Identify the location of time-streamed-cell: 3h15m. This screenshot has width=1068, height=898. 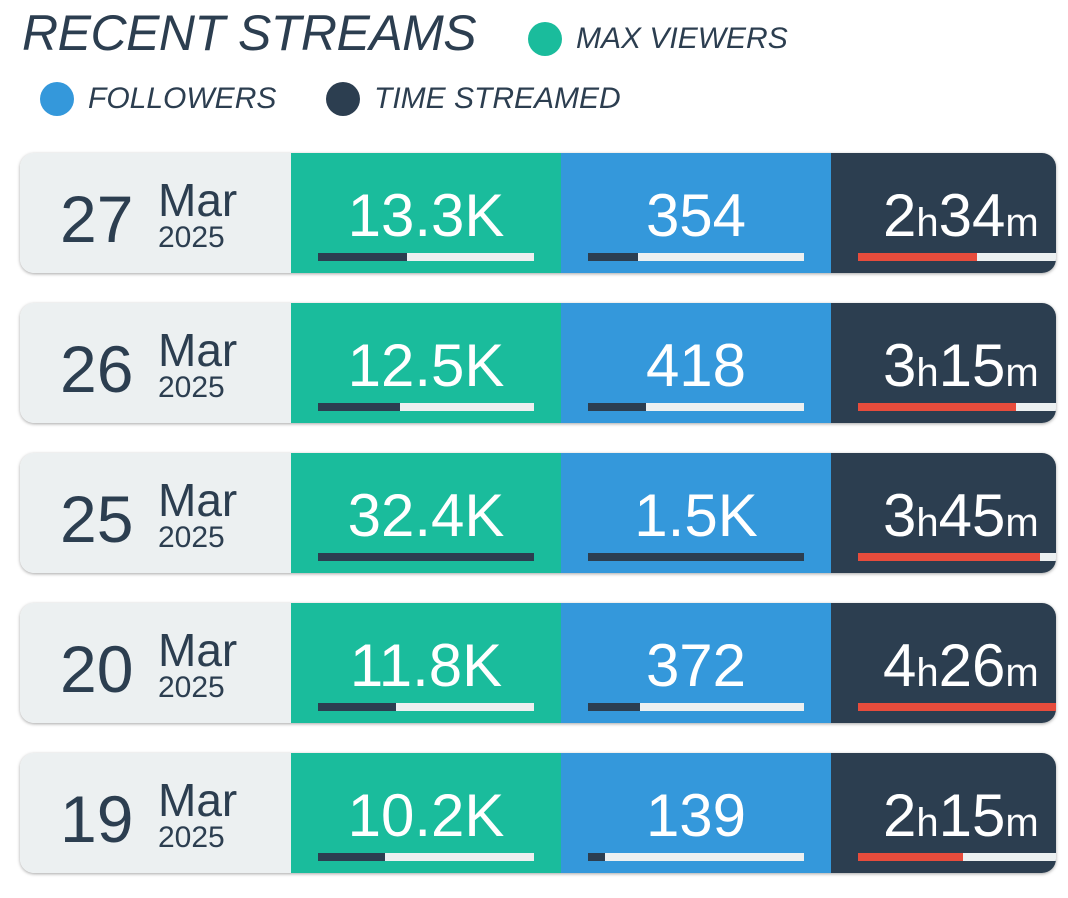
(943, 363).